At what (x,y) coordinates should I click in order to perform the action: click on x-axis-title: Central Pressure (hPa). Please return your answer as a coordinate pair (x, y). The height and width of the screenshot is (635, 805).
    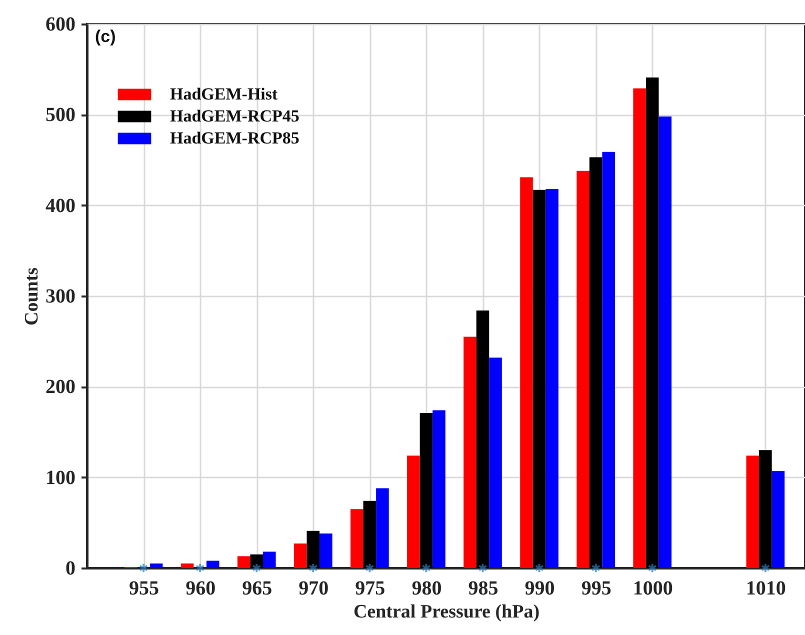
    Looking at the image, I should click on (446, 612).